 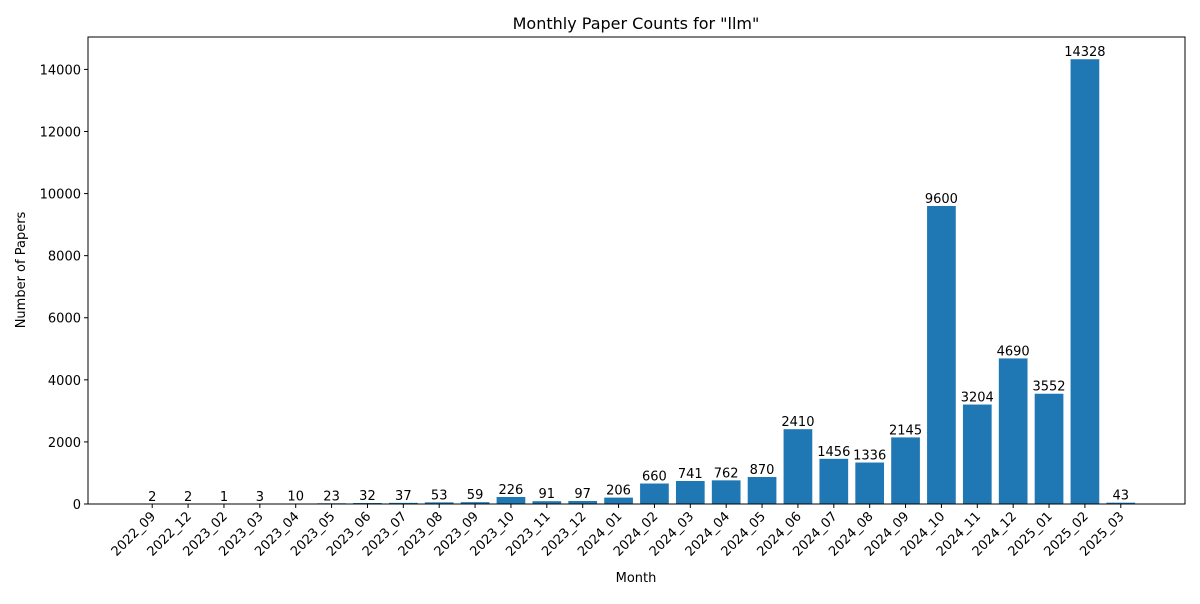 I want to click on data-label-2023_10: 226, so click(x=511, y=490).